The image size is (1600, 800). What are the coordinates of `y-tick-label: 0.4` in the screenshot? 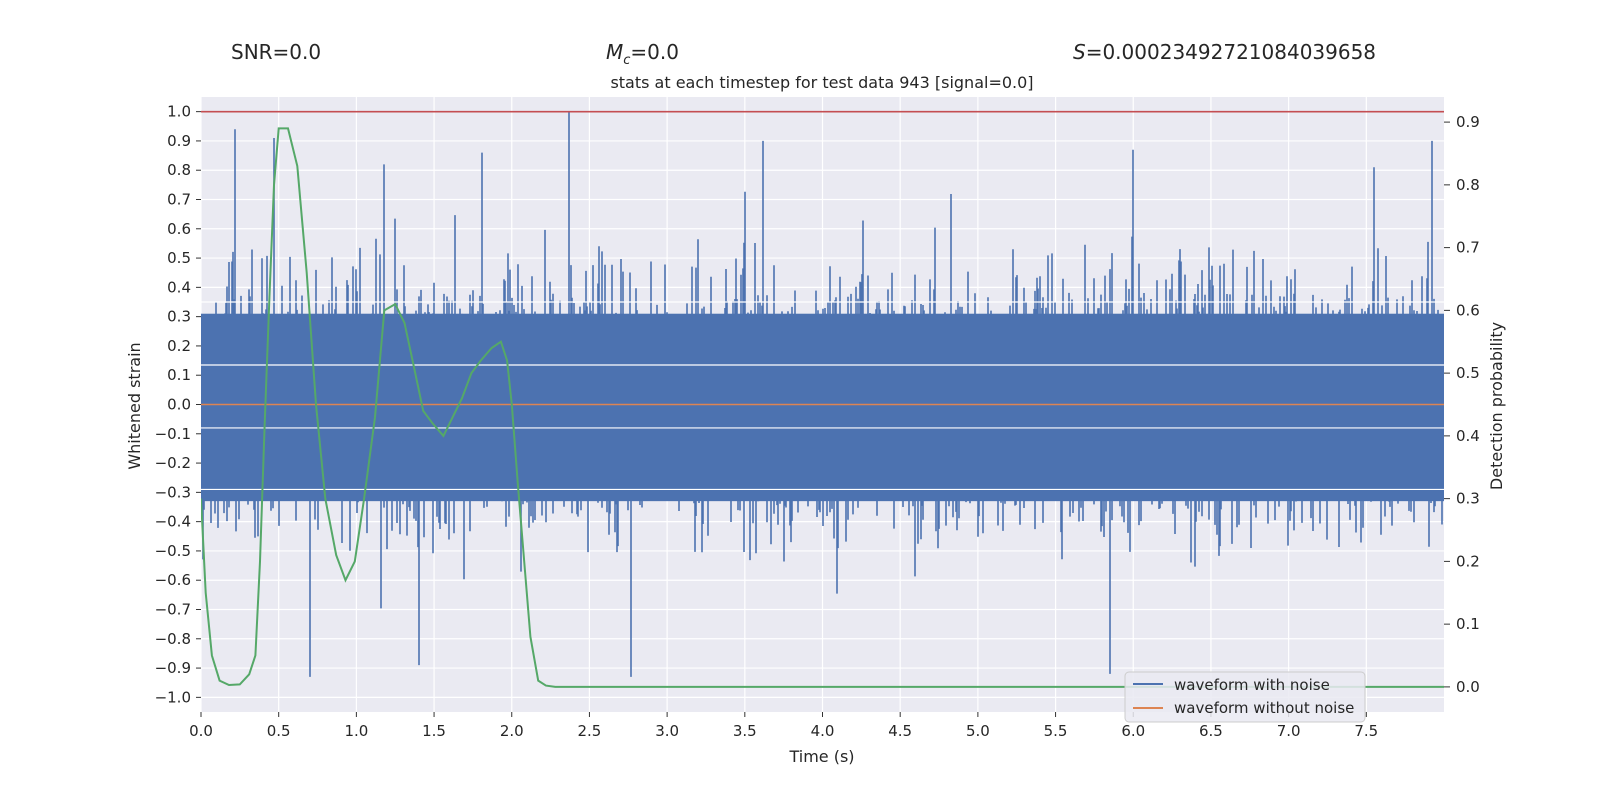 It's located at (179, 287).